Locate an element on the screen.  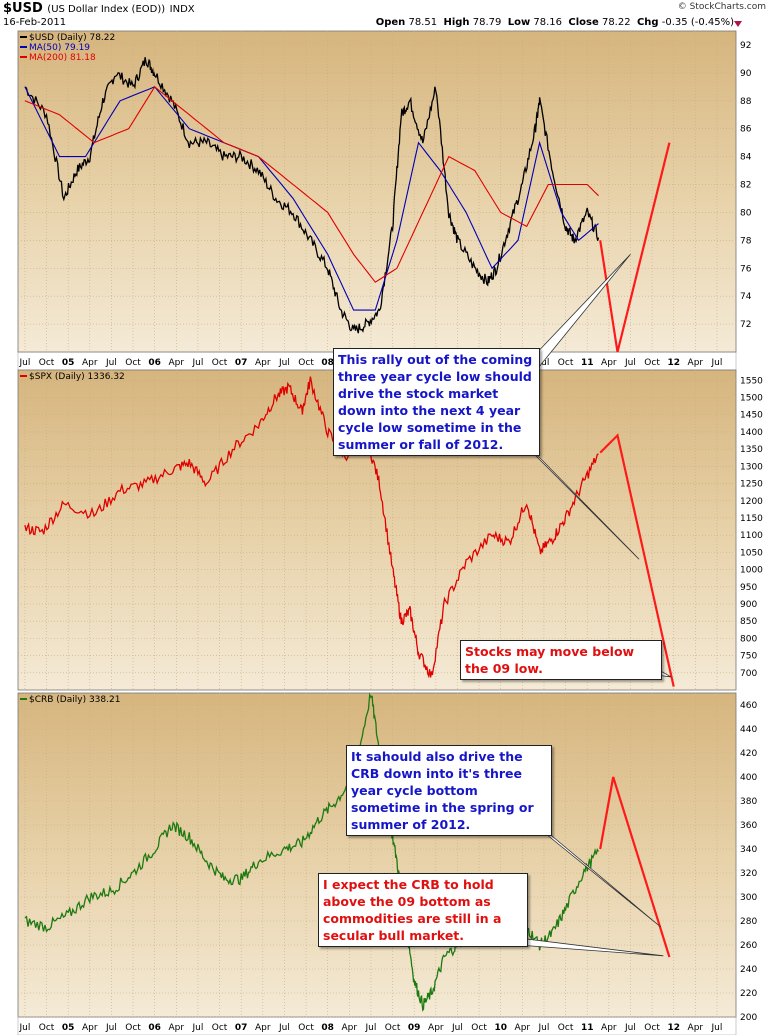
y-tick-label: 1050 is located at coordinates (751, 553).